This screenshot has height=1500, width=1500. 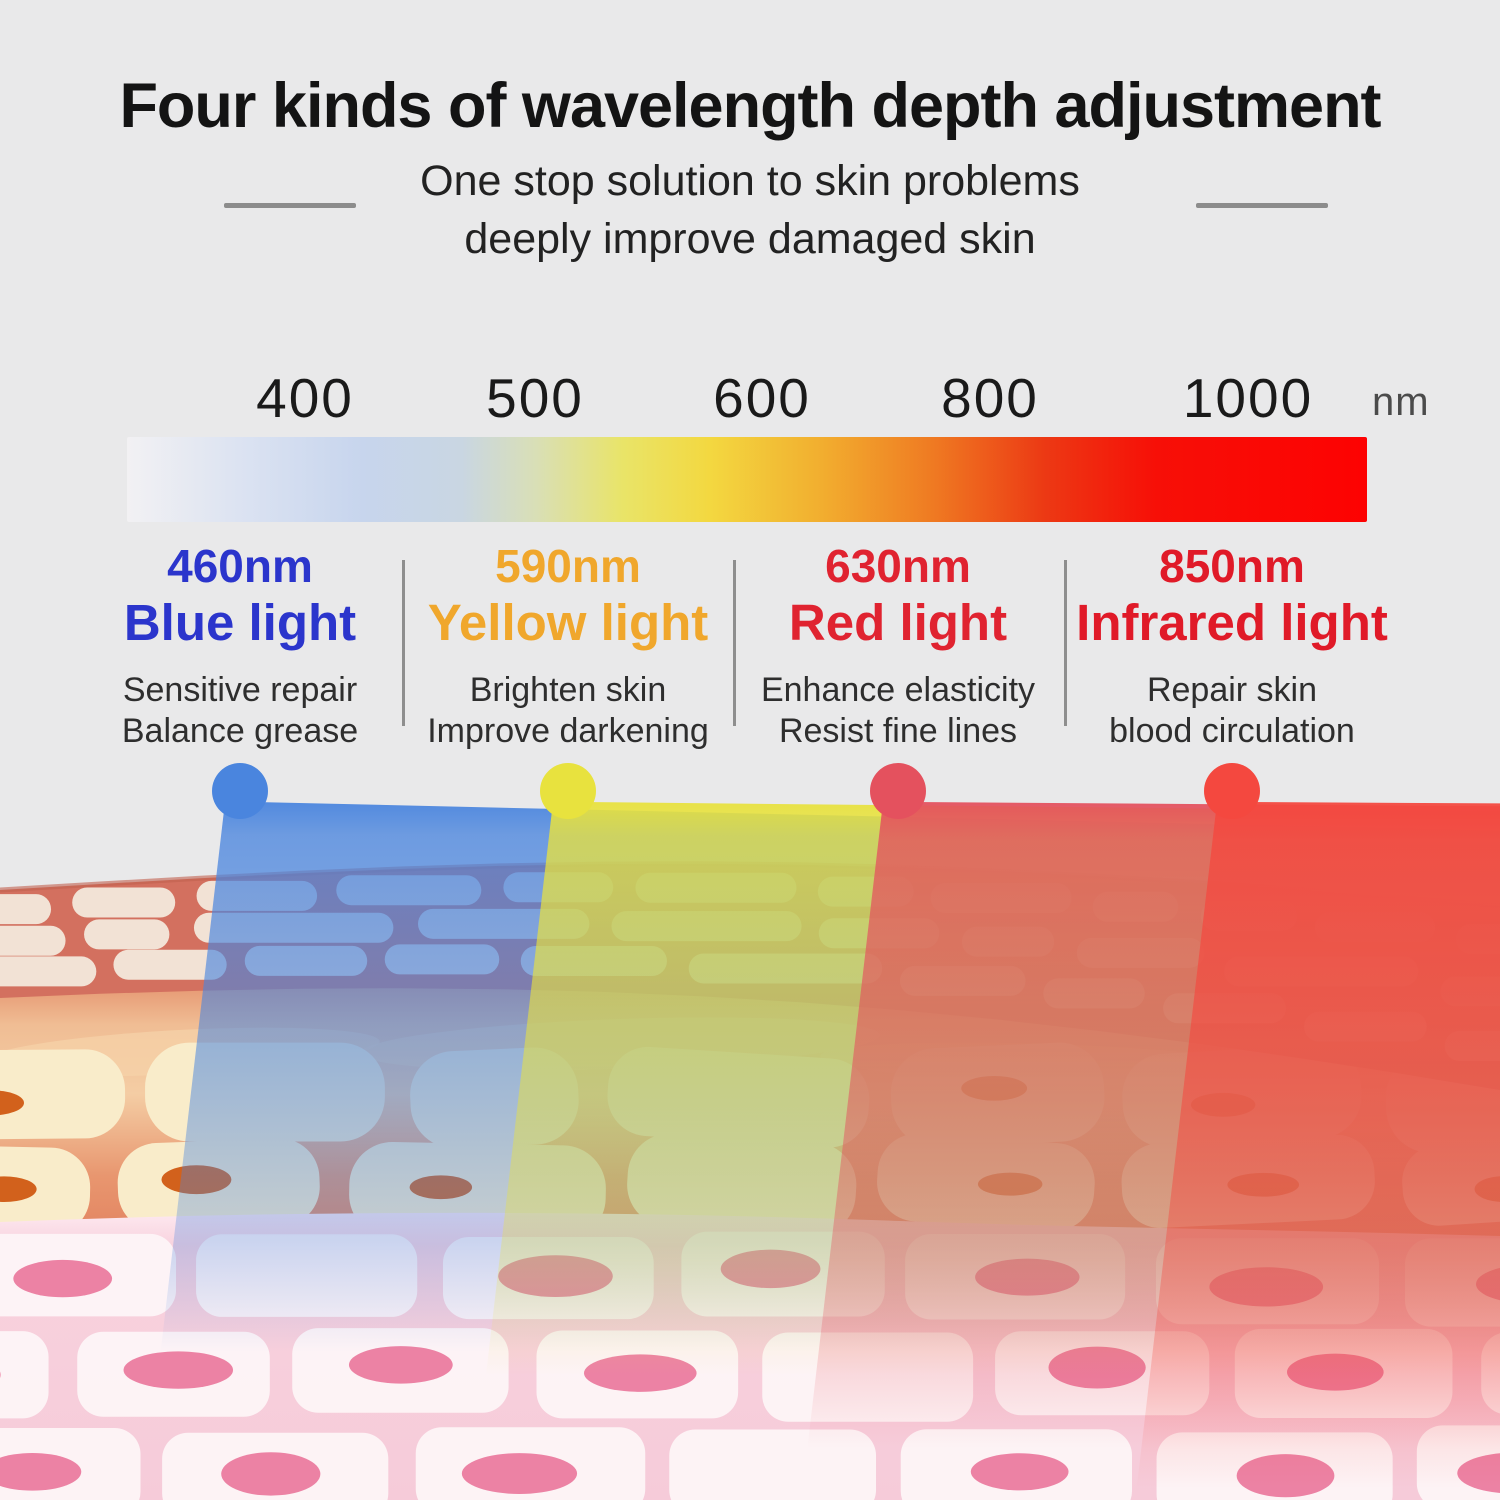 What do you see at coordinates (762, 398) in the screenshot?
I see `wavelength-tick-600: 600` at bounding box center [762, 398].